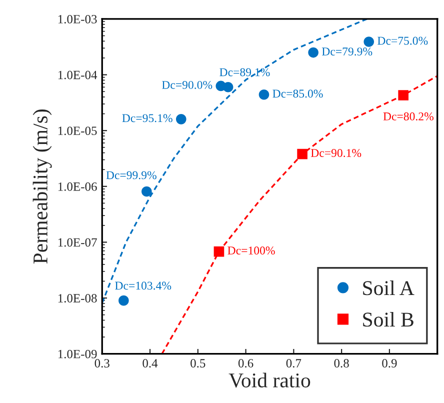 The width and height of the screenshot is (444, 403). Describe the element at coordinates (269, 380) in the screenshot. I see `x-axis-title: Void ratio` at that location.